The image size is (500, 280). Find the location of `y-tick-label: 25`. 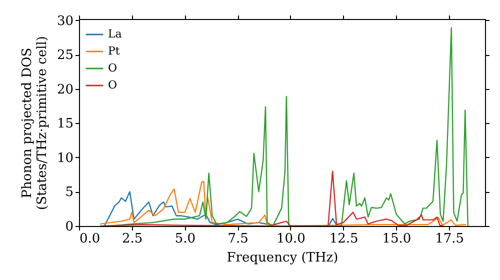

y-tick-label: 25 is located at coordinates (65, 56).